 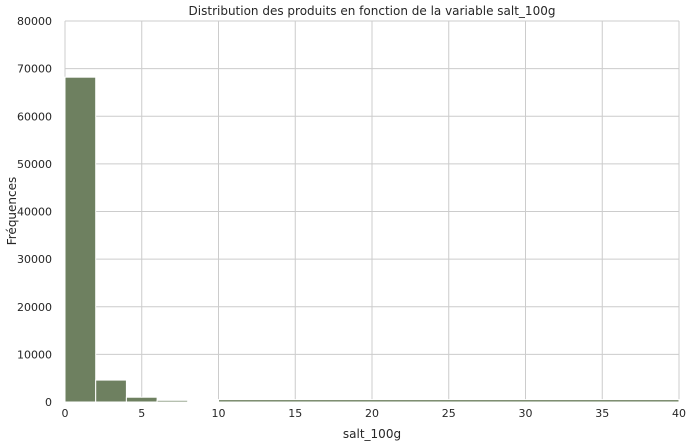 I want to click on y-tick-label: 20000, so click(x=34, y=307).